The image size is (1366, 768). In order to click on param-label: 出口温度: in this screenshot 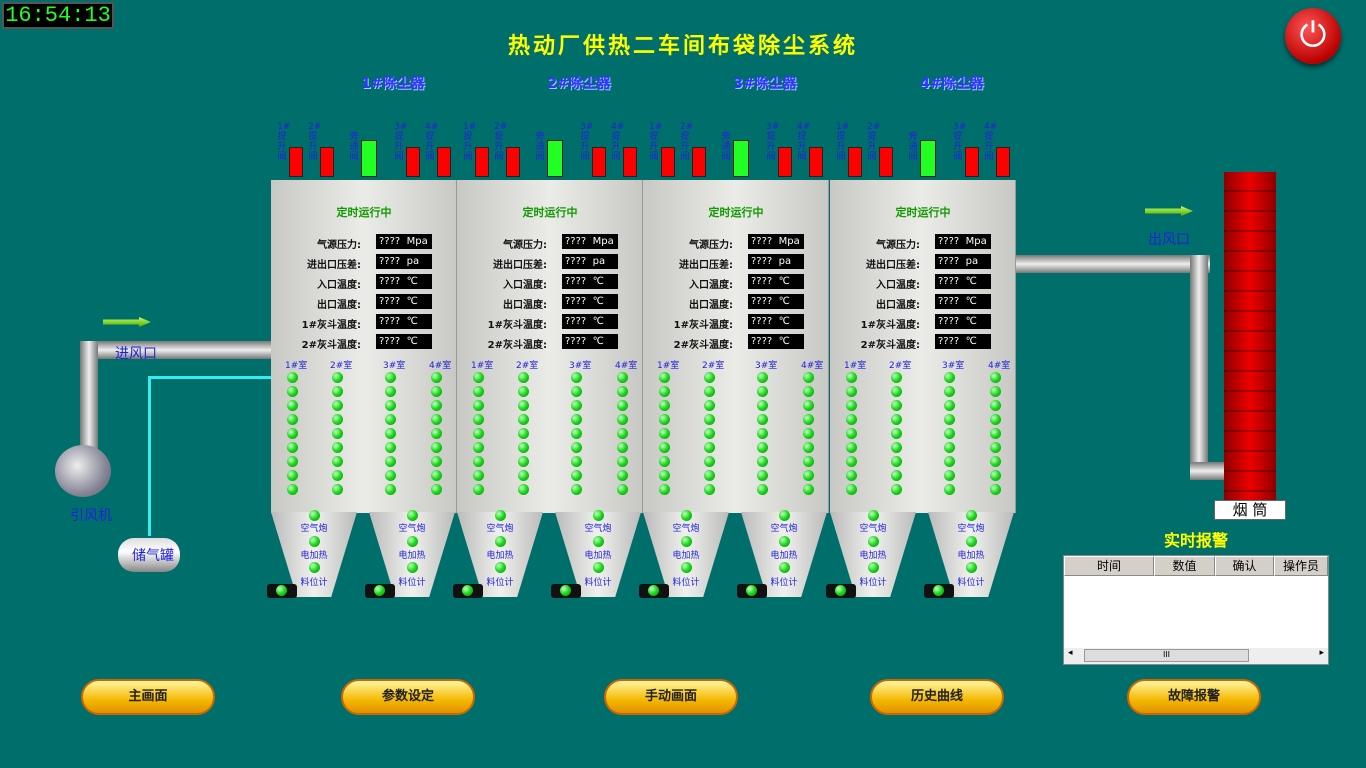, I will do `click(711, 305)`.